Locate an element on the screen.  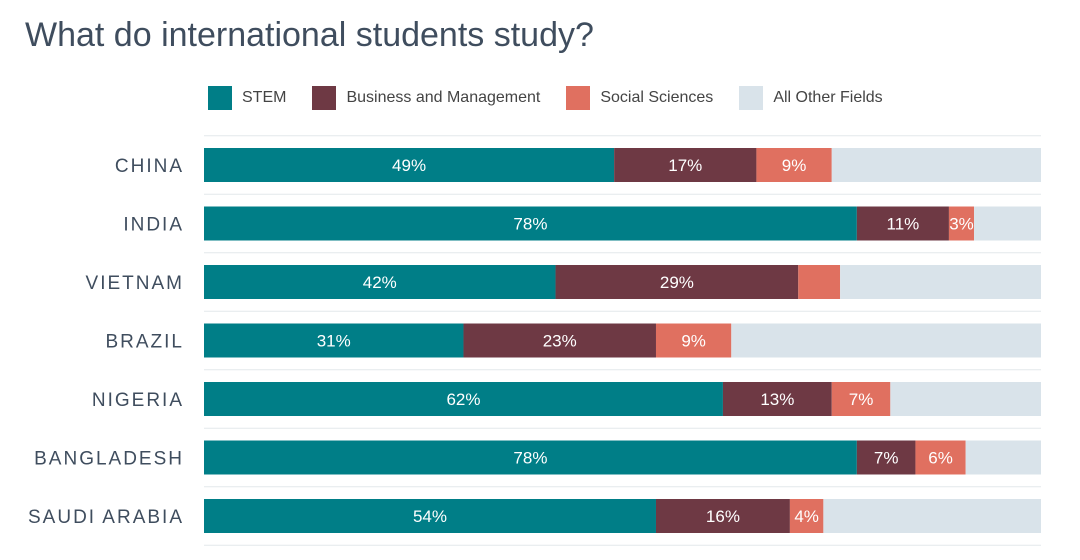
legend-item-other-fields: All Other Fields is located at coordinates (811, 98).